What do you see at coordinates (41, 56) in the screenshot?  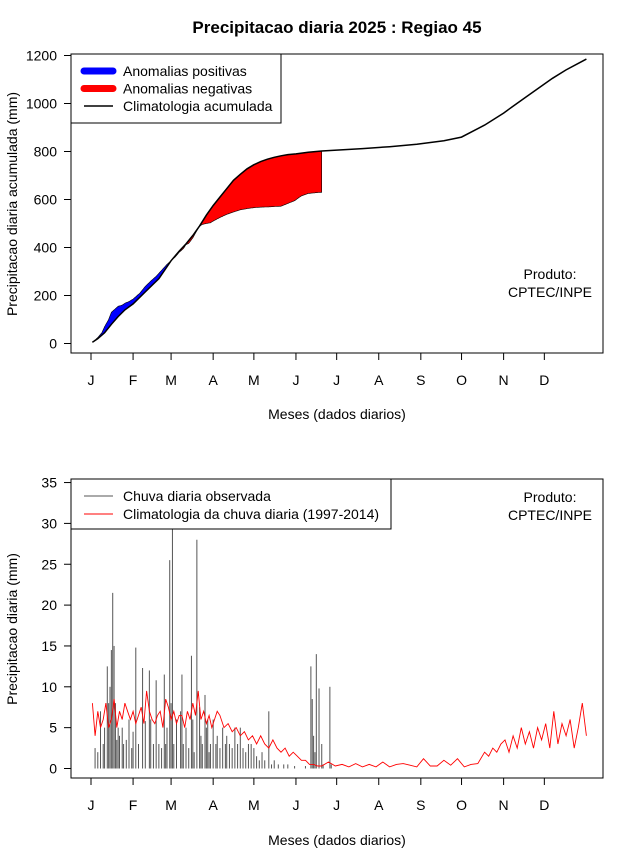 I see `y-tick-label: 1200` at bounding box center [41, 56].